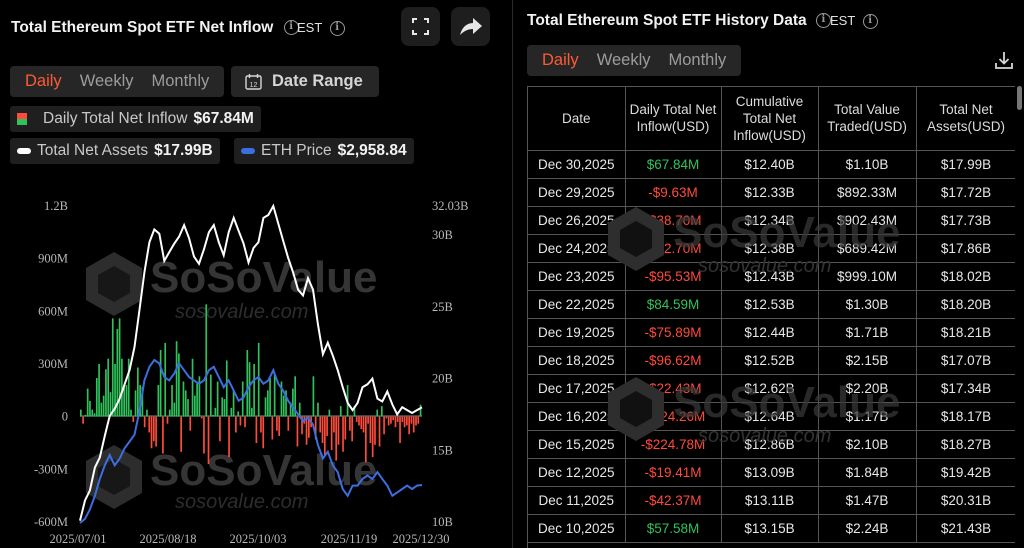 Image resolution: width=1024 pixels, height=548 pixels. Describe the element at coordinates (263, 470) in the screenshot. I see `watermark-brand: SoSoValue` at that location.